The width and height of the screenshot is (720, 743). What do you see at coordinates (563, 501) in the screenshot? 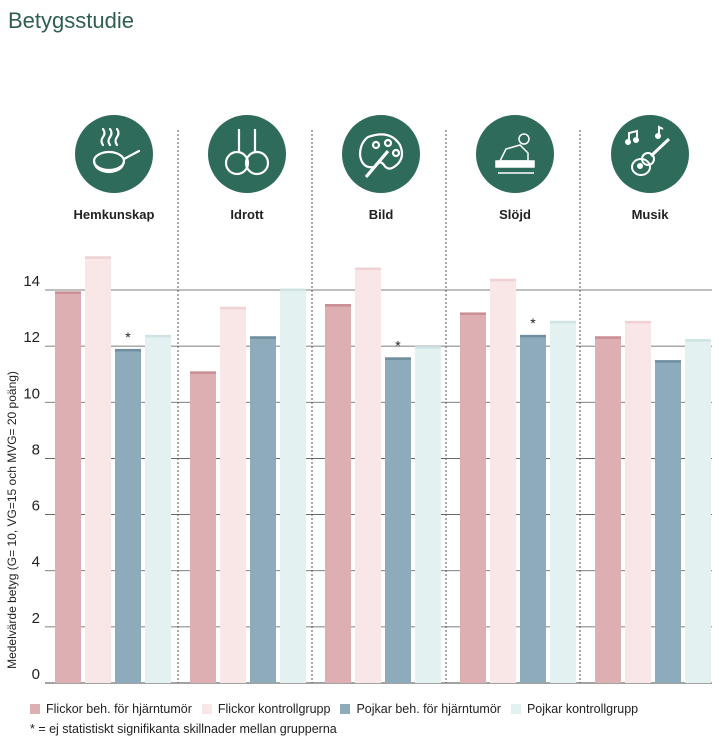
I see `bar-pojkar-kontrollgrupp-slöjd` at bounding box center [563, 501].